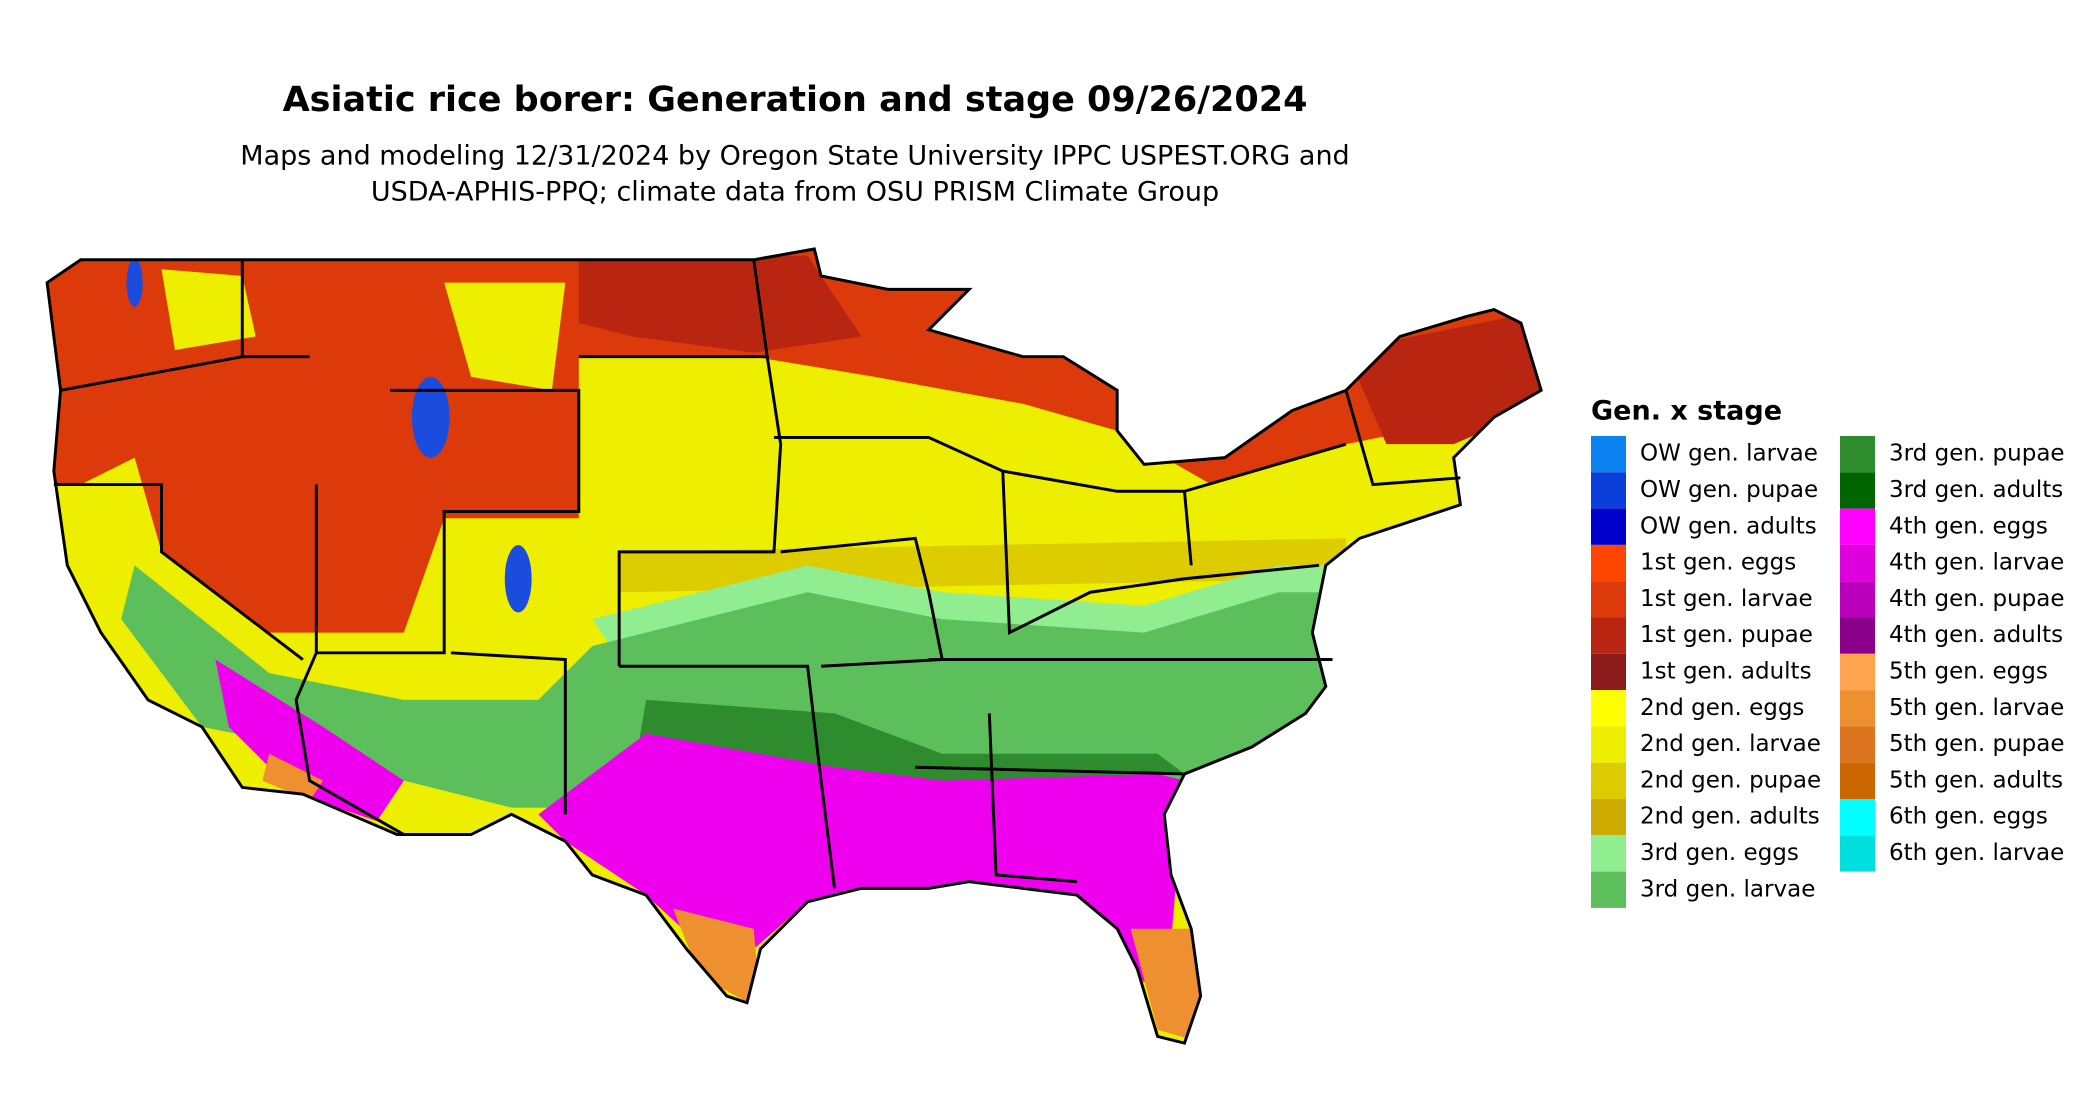 The width and height of the screenshot is (2100, 1116). Describe the element at coordinates (1730, 817) in the screenshot. I see `legend-label: 2nd gen. adults` at that location.